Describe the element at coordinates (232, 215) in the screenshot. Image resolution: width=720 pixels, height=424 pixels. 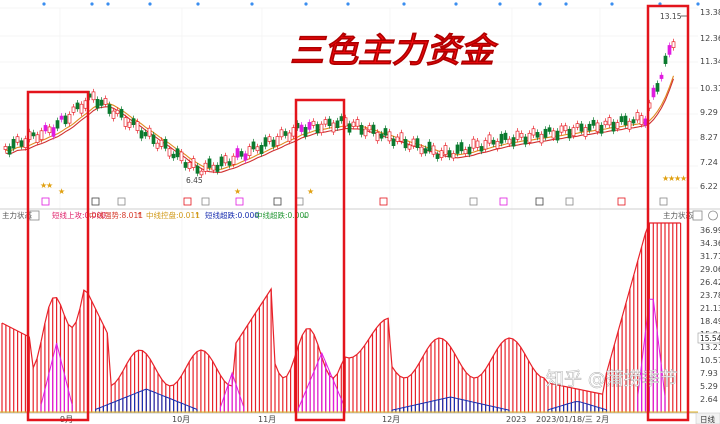
I see `indicator-item-4: 短线超跌:0.000` at that location.